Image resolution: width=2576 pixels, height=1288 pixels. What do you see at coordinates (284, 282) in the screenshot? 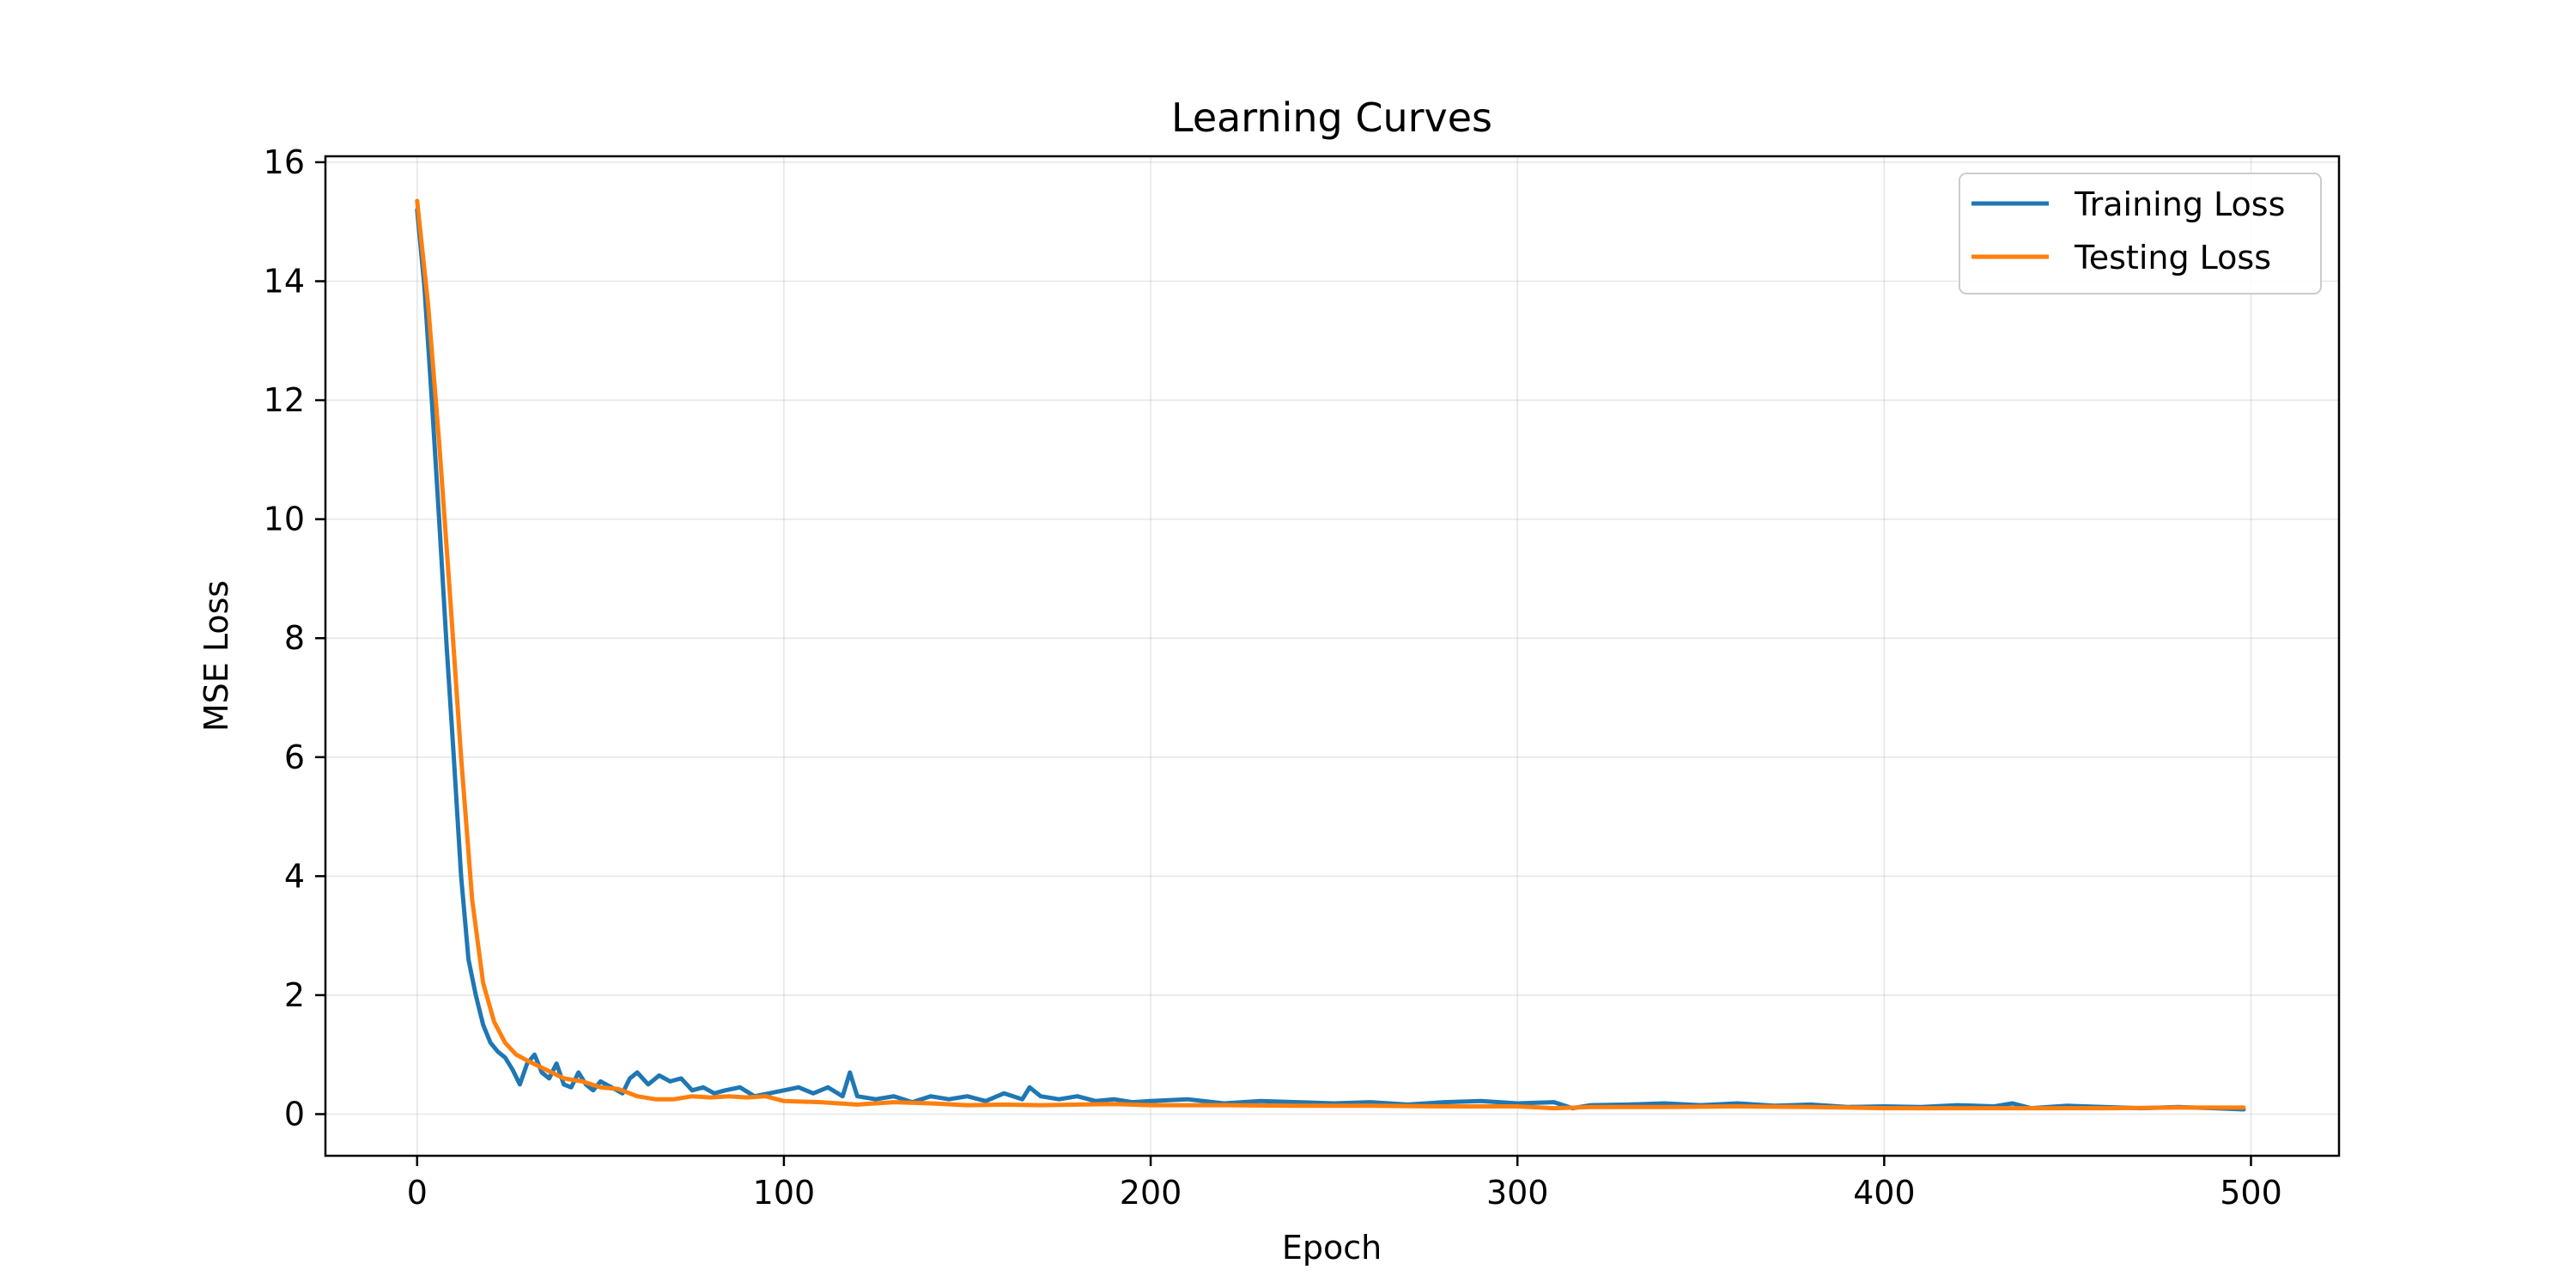
I see `y-tick-label: 14` at bounding box center [284, 282].